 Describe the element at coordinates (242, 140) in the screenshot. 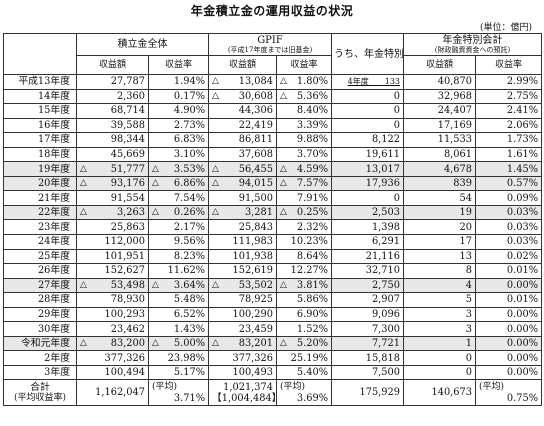

I see `gpif-income: 86,811` at that location.